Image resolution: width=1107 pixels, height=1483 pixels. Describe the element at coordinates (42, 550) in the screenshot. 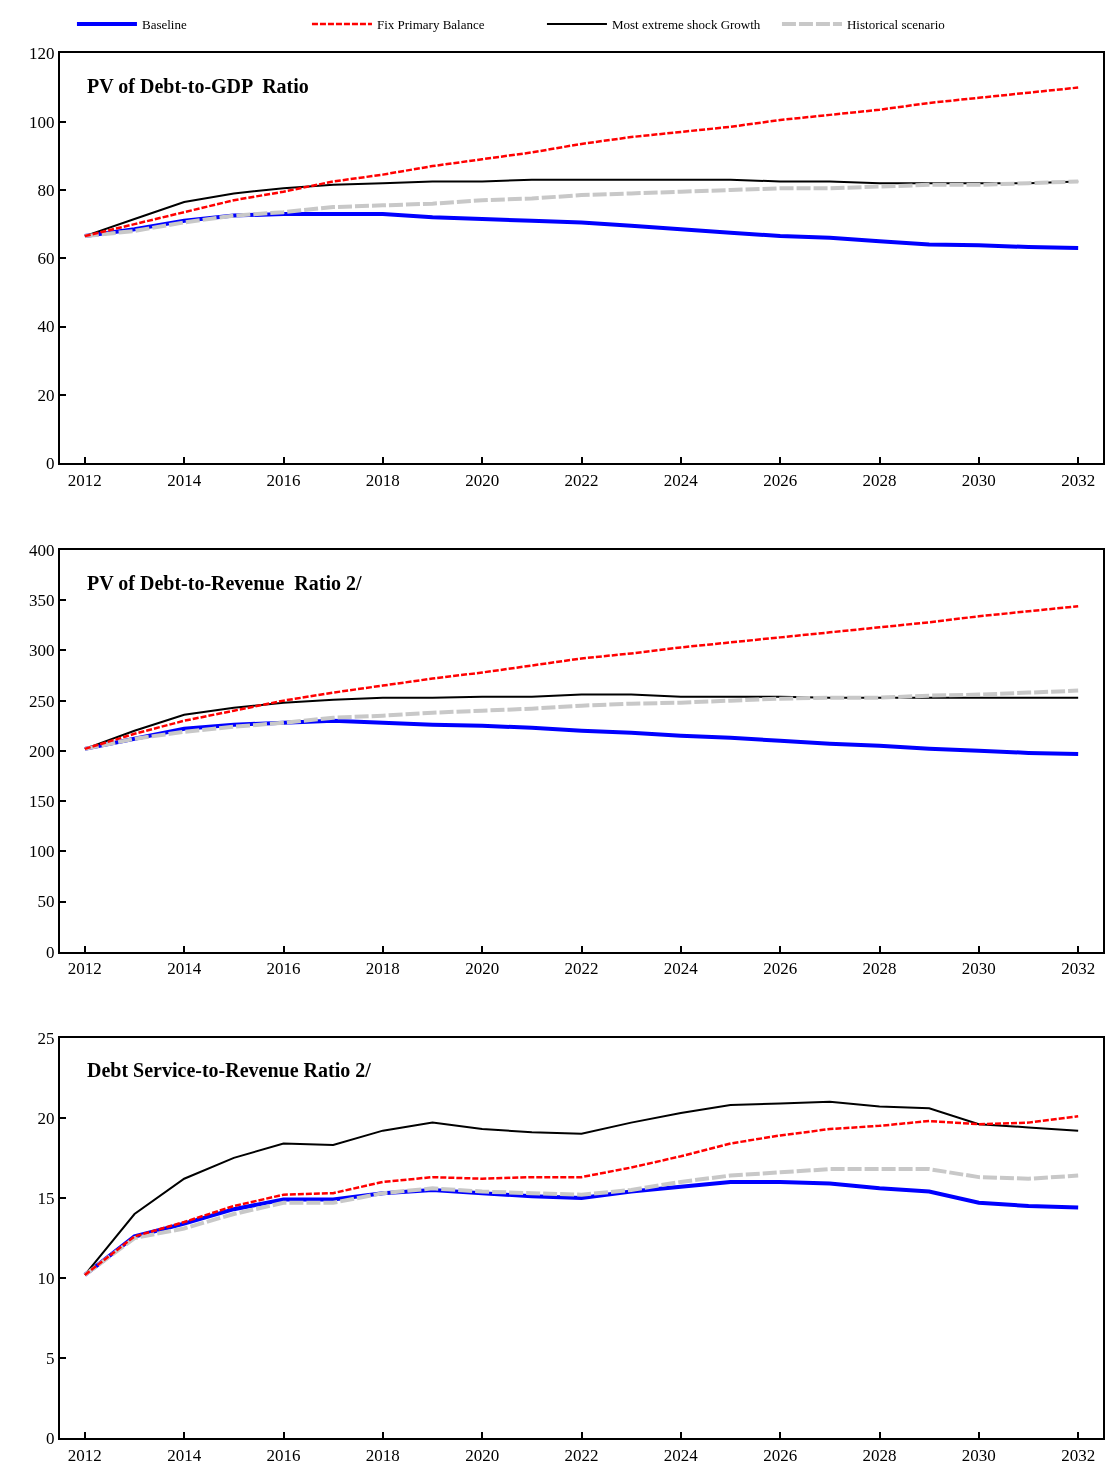

I see `y-tick-label: 400` at that location.